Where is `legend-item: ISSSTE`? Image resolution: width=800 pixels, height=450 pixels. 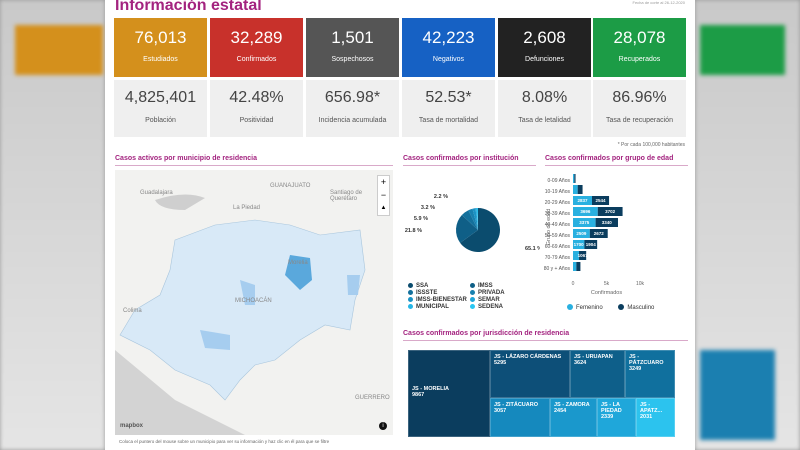
legend-item: ISSSTE is located at coordinates (439, 293).